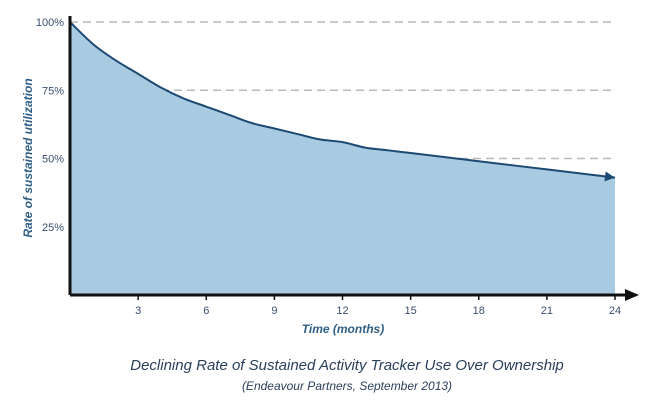 The height and width of the screenshot is (402, 654). What do you see at coordinates (342, 311) in the screenshot?
I see `x-tick-label-12: 12` at bounding box center [342, 311].